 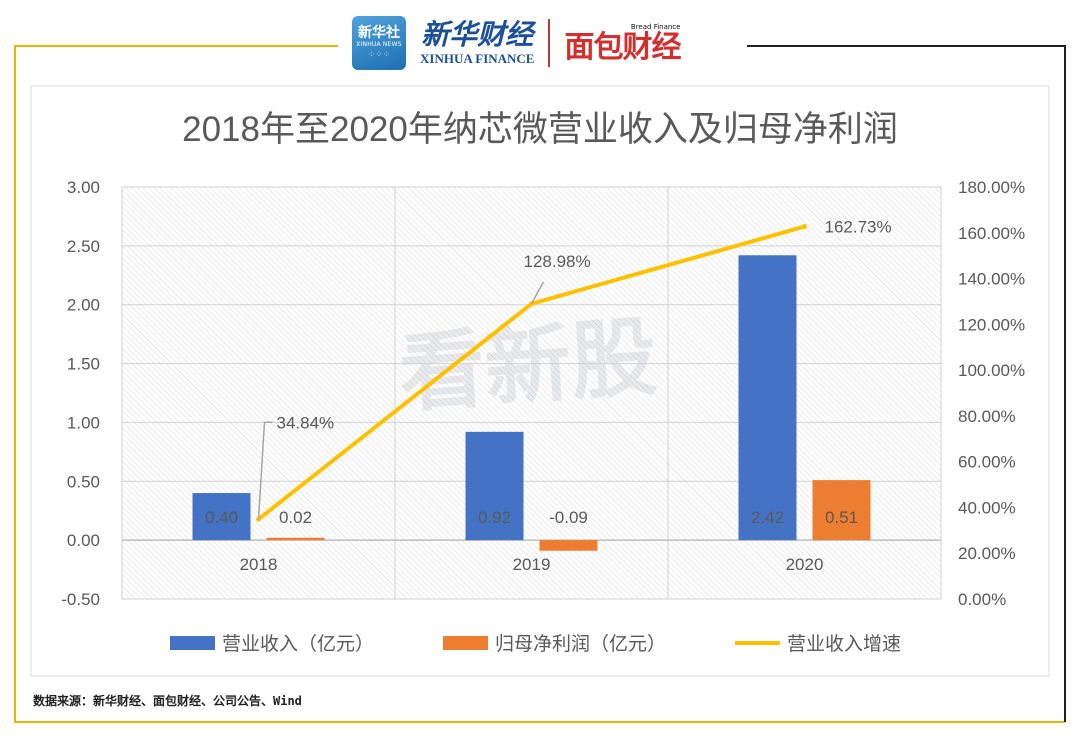 I want to click on bar-revenue-2020, so click(x=767, y=398).